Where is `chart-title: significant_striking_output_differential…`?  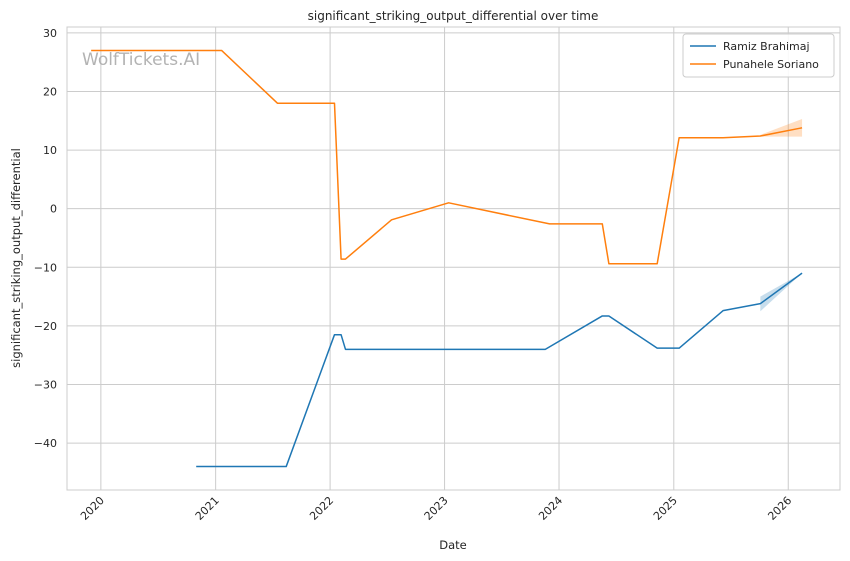
chart-title: significant_striking_output_differential… is located at coordinates (453, 16).